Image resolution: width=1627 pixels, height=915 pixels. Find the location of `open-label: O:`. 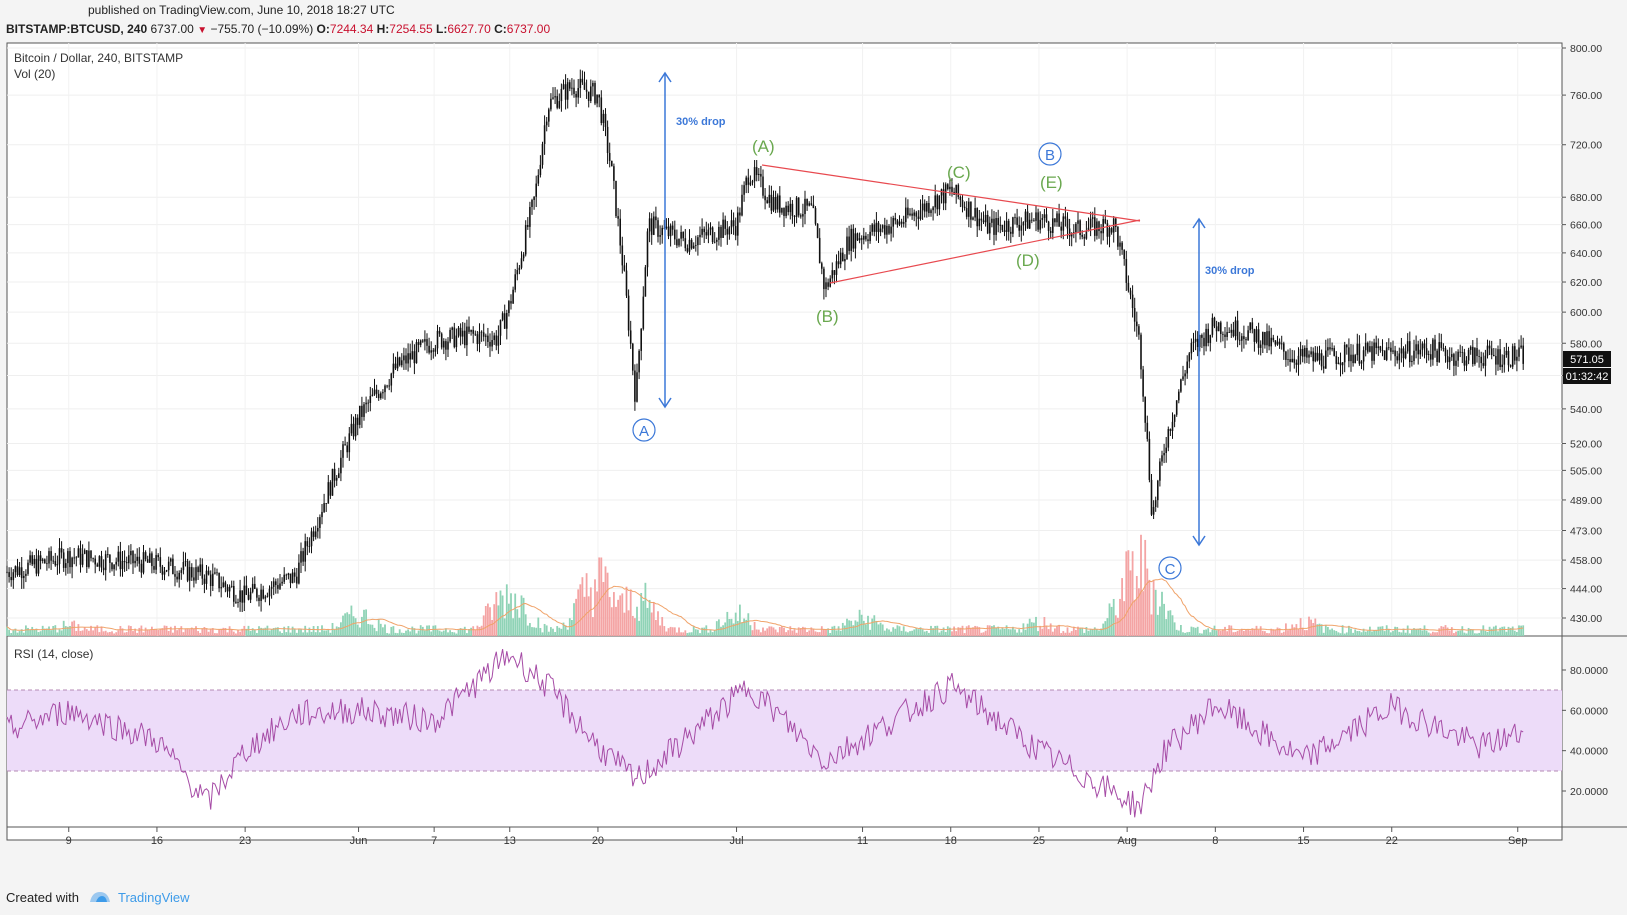

open-label: O: is located at coordinates (323, 29).